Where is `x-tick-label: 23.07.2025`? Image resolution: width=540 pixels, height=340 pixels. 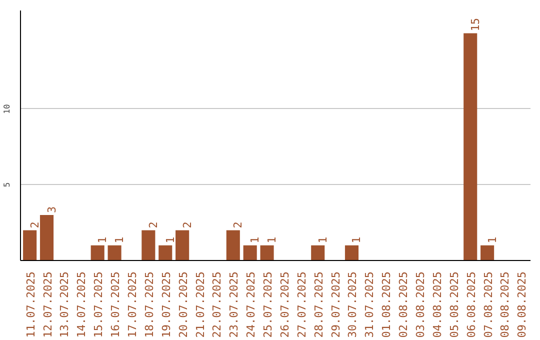
x-tick-label: 23.07.2025 is located at coordinates (234, 304).